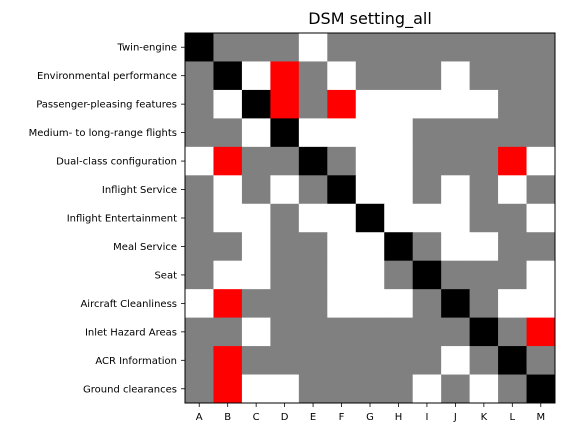  I want to click on heatmap-cell-r6-c2, so click(256, 218).